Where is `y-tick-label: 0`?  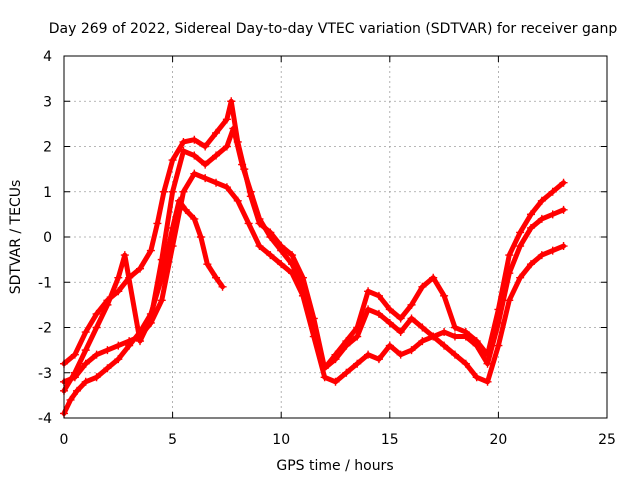 y-tick-label: 0 is located at coordinates (47, 238).